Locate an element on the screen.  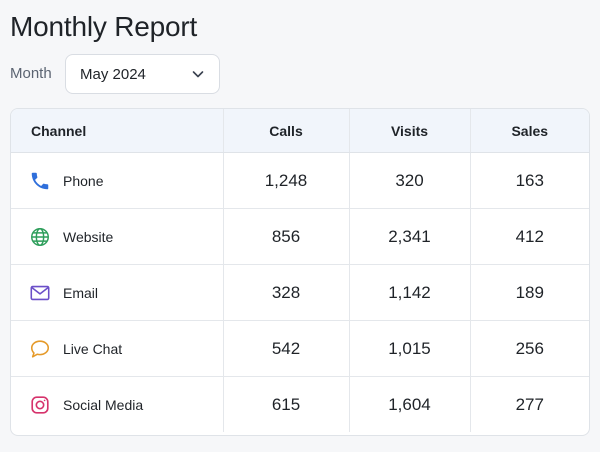
month-select: May 2024 is located at coordinates (142, 74).